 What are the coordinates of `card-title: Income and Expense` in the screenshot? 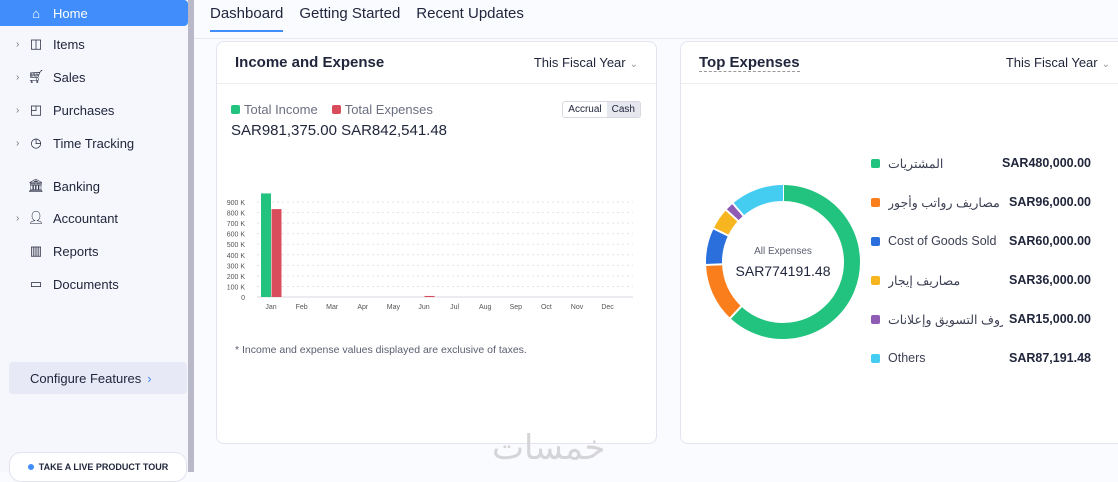 It's located at (310, 62).